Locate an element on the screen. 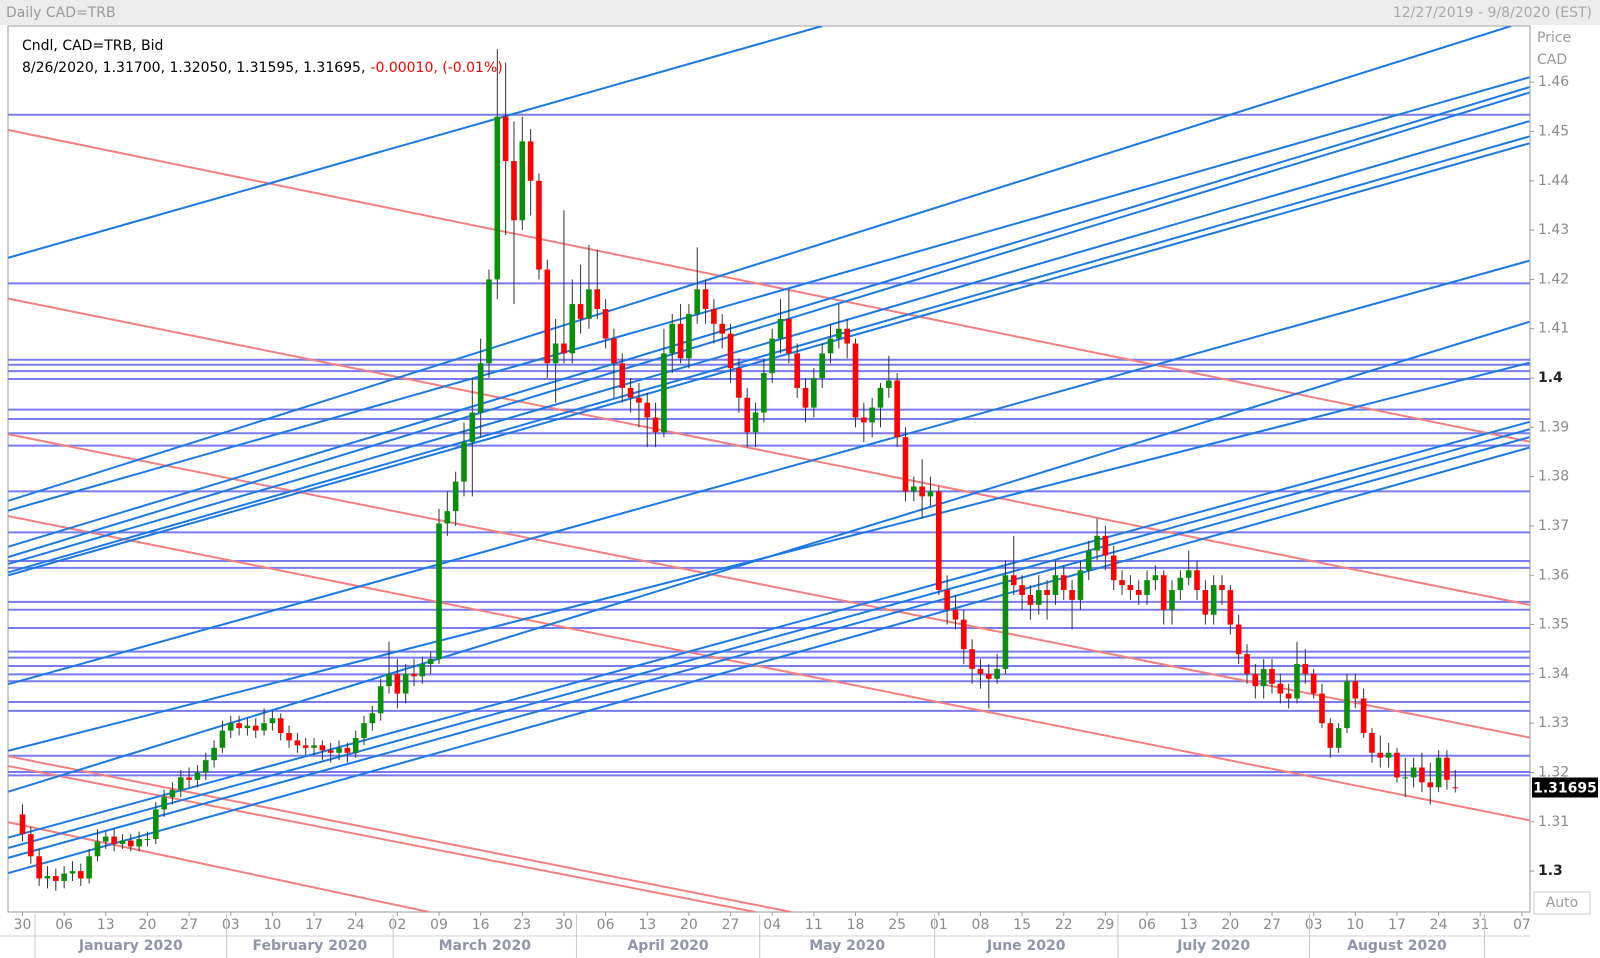  y-tick-label: 1.38 is located at coordinates (1553, 477).